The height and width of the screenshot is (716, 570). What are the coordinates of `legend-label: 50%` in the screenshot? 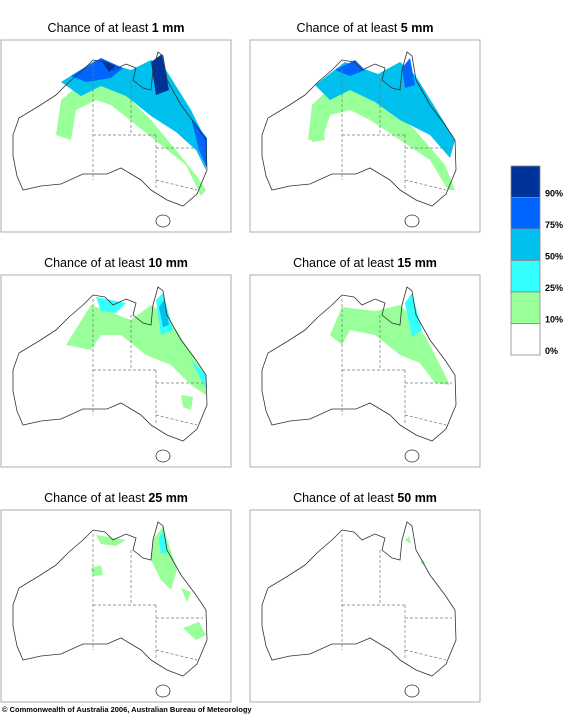 It's located at (554, 257).